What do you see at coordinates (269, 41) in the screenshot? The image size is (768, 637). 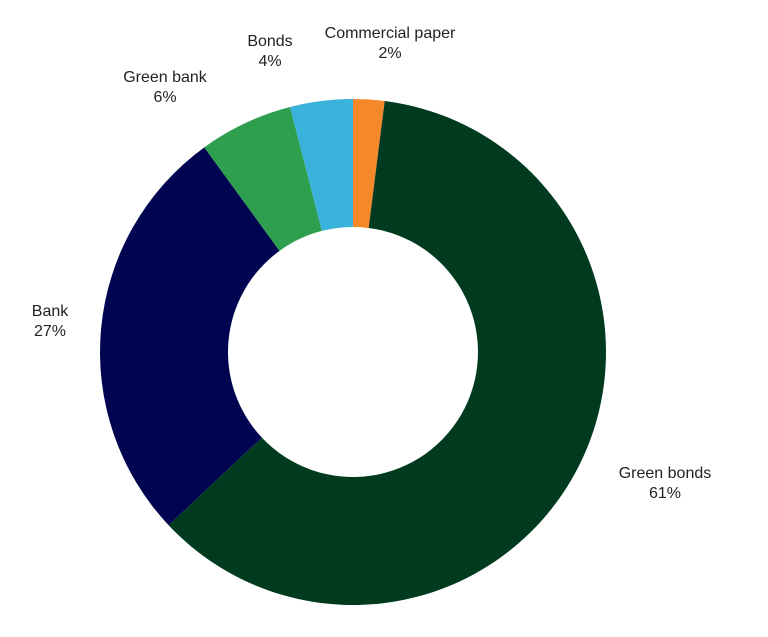 I see `slice-label: Bonds` at bounding box center [269, 41].